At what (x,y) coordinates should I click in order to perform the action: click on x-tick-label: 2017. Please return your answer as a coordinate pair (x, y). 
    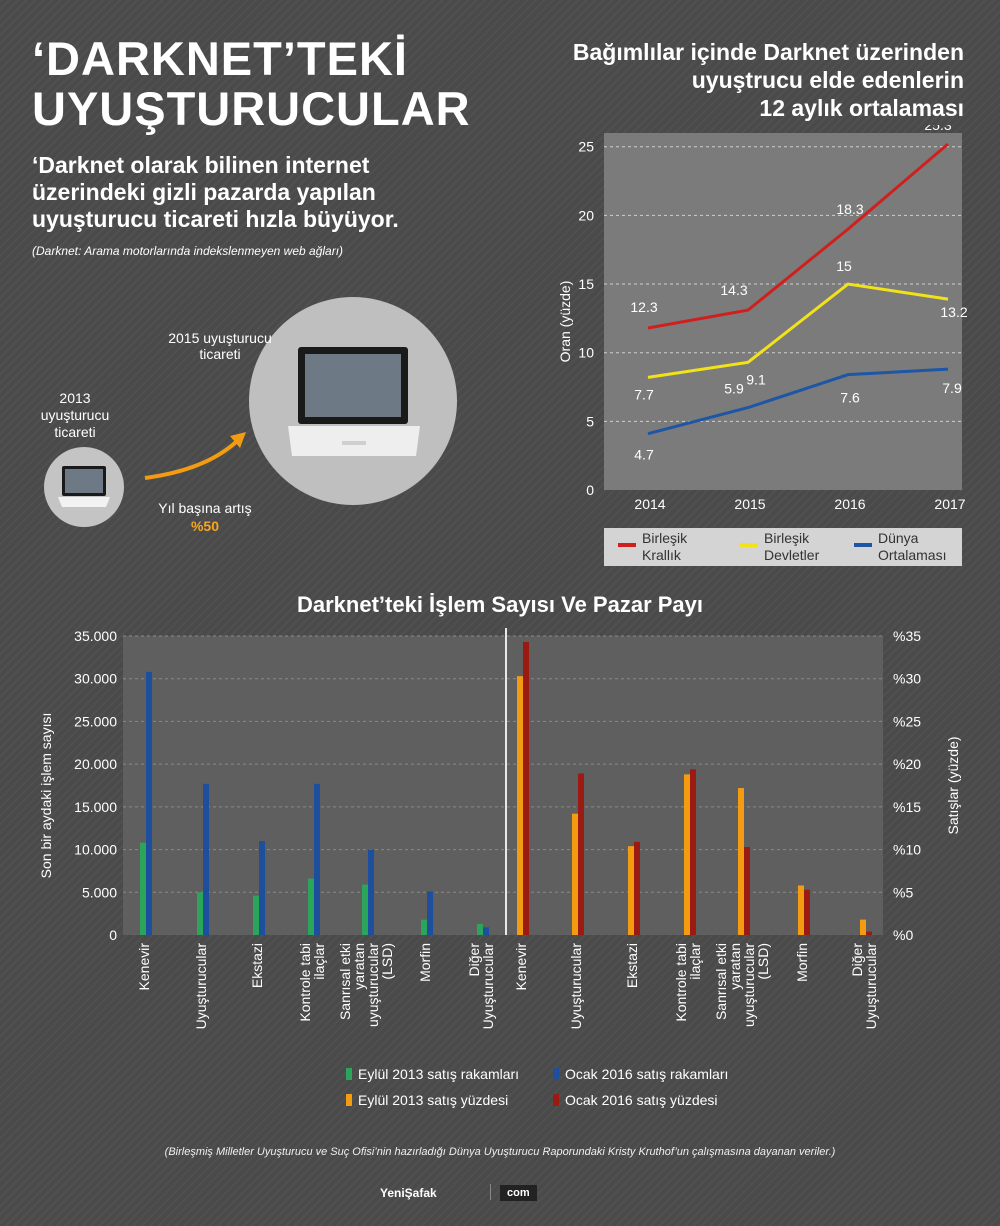
    Looking at the image, I should click on (949, 504).